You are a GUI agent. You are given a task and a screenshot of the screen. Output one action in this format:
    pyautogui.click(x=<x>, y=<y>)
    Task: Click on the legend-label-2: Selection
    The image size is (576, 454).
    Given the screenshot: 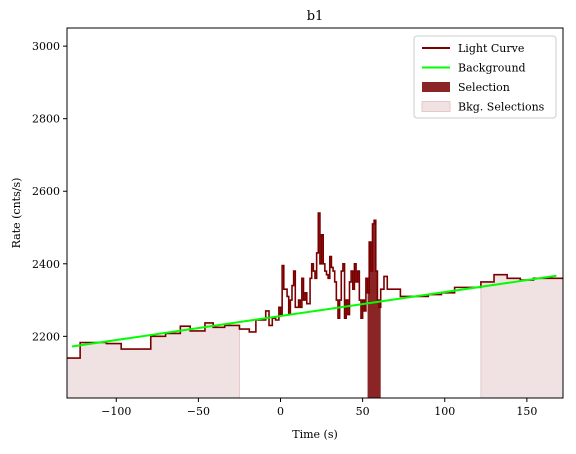 What is the action you would take?
    pyautogui.click(x=484, y=87)
    